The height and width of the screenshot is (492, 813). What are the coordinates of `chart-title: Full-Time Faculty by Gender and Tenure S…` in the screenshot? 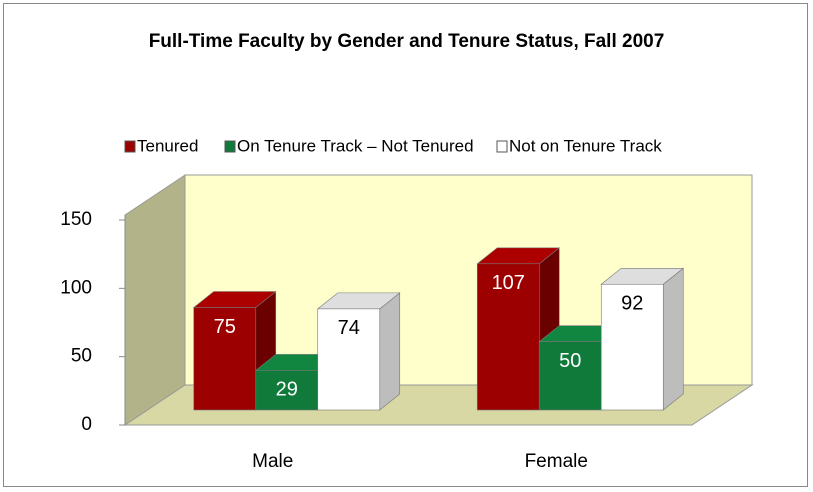 It's located at (406, 41).